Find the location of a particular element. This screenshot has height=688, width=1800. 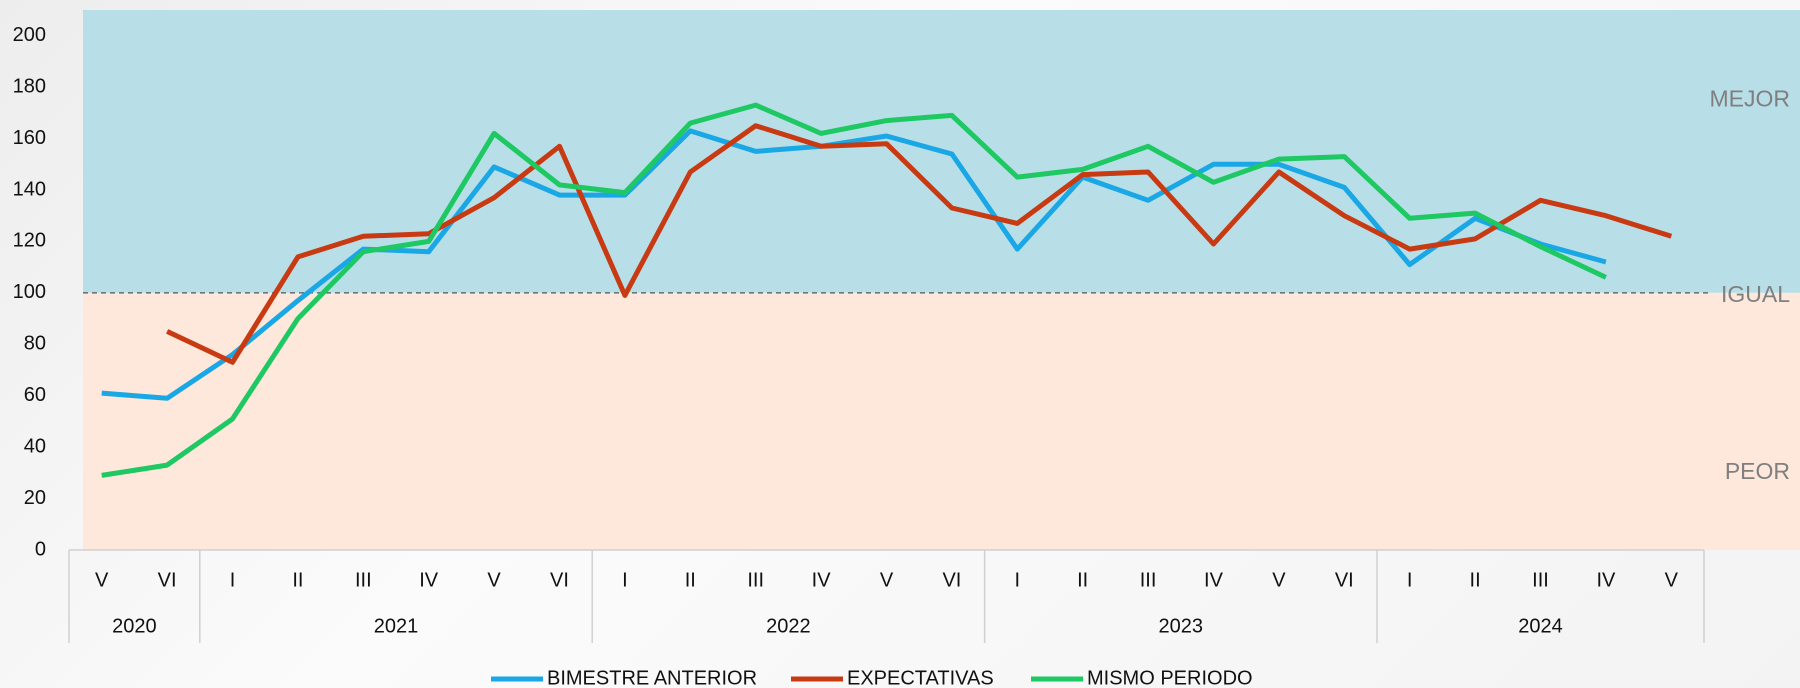

legend-label: EXPECTATIVAS is located at coordinates (920, 677).